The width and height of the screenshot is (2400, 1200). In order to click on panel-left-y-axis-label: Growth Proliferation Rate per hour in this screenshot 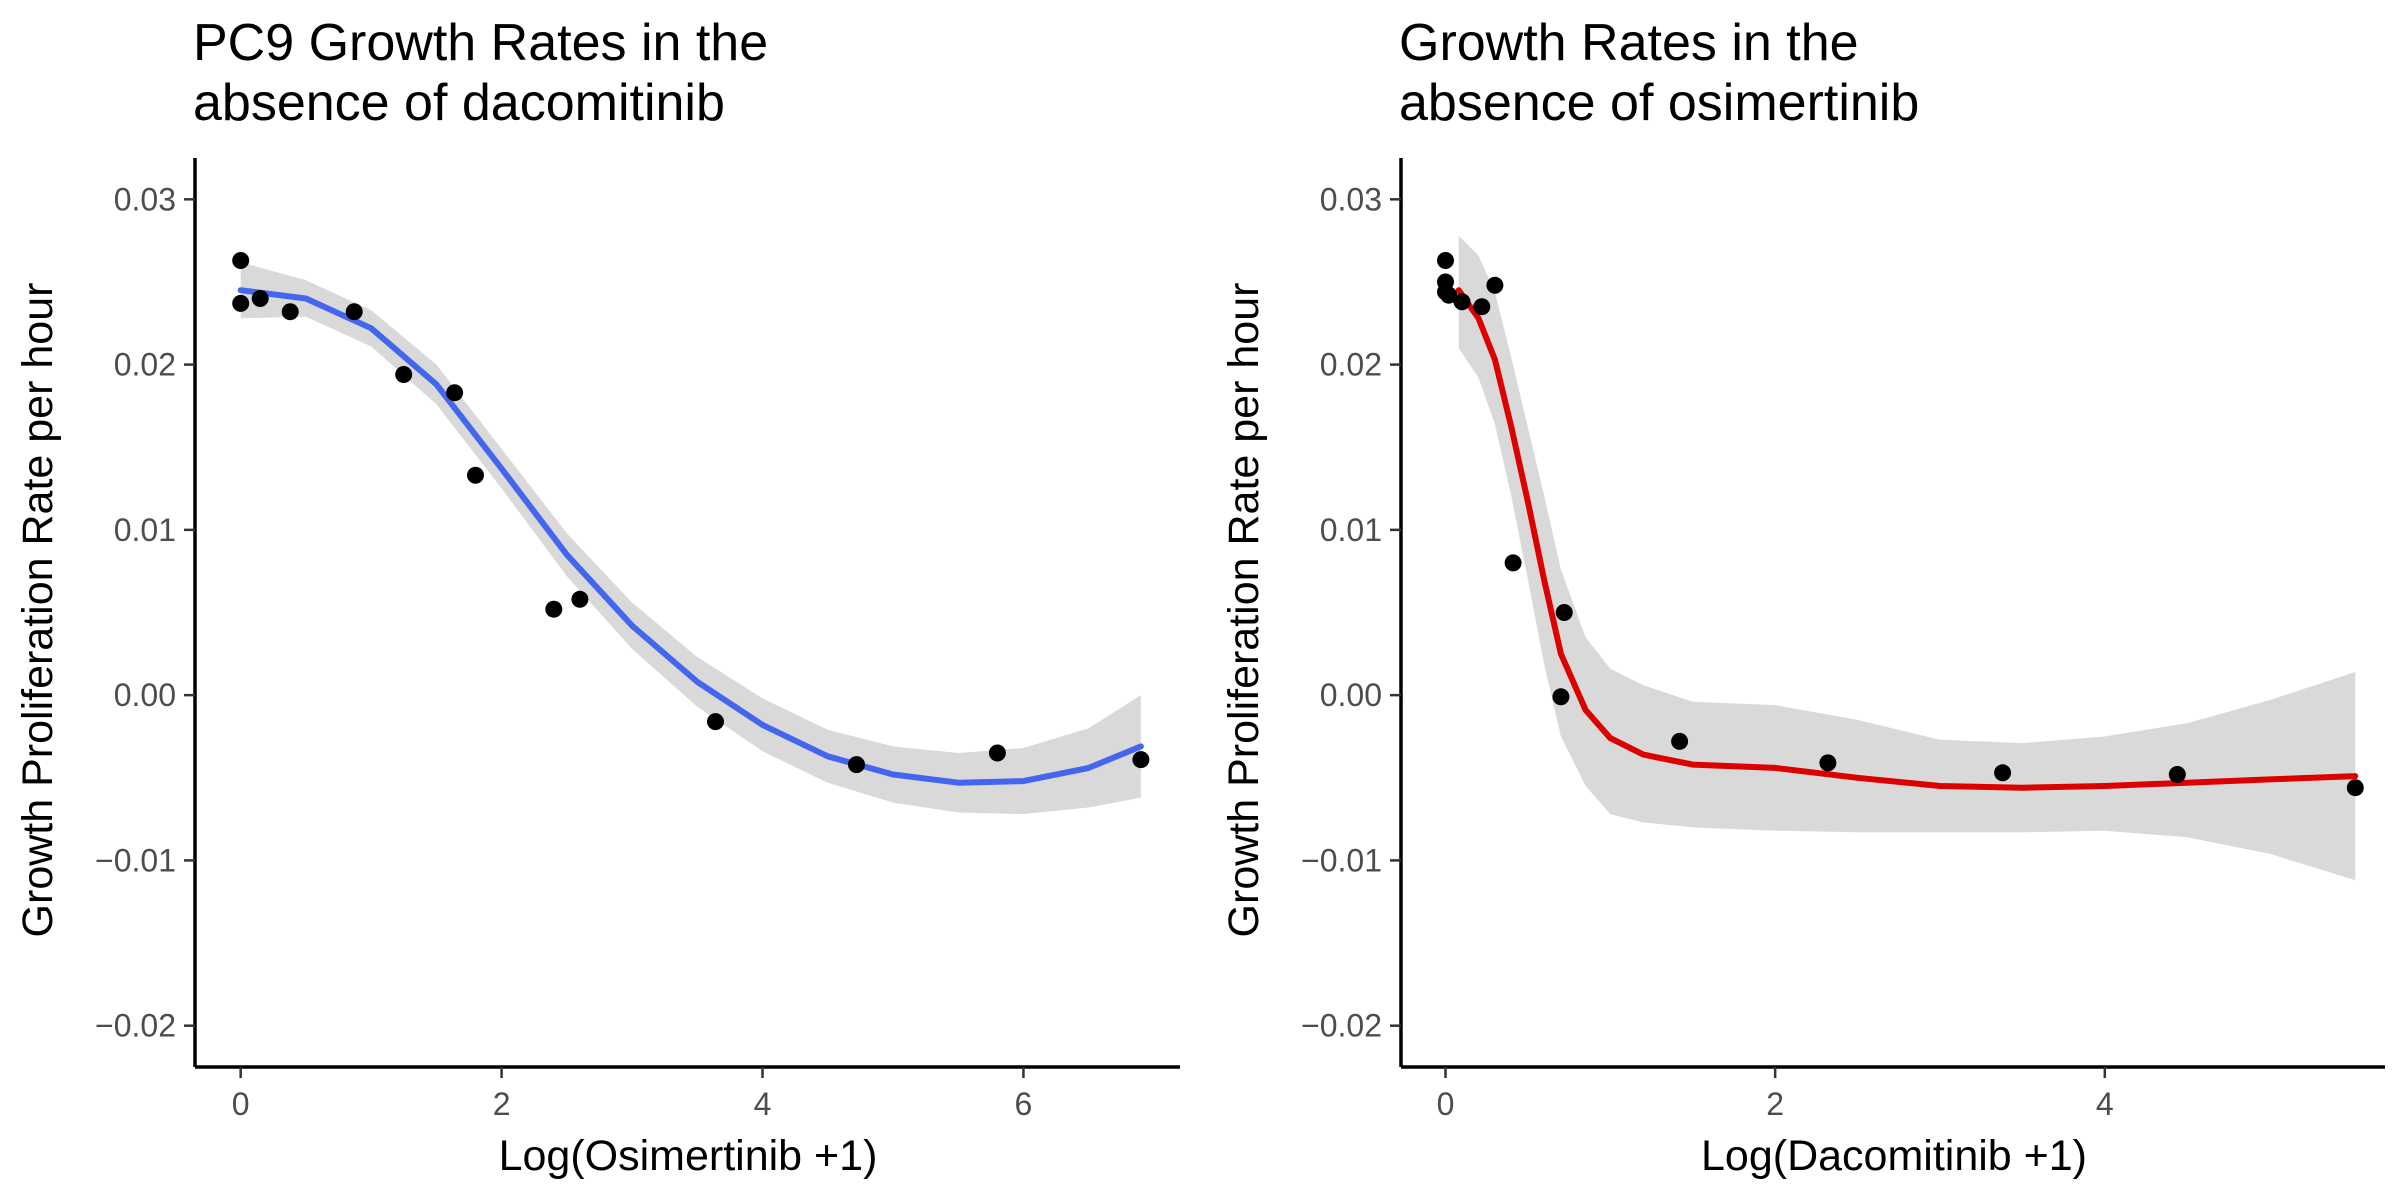, I will do `click(38, 610)`.